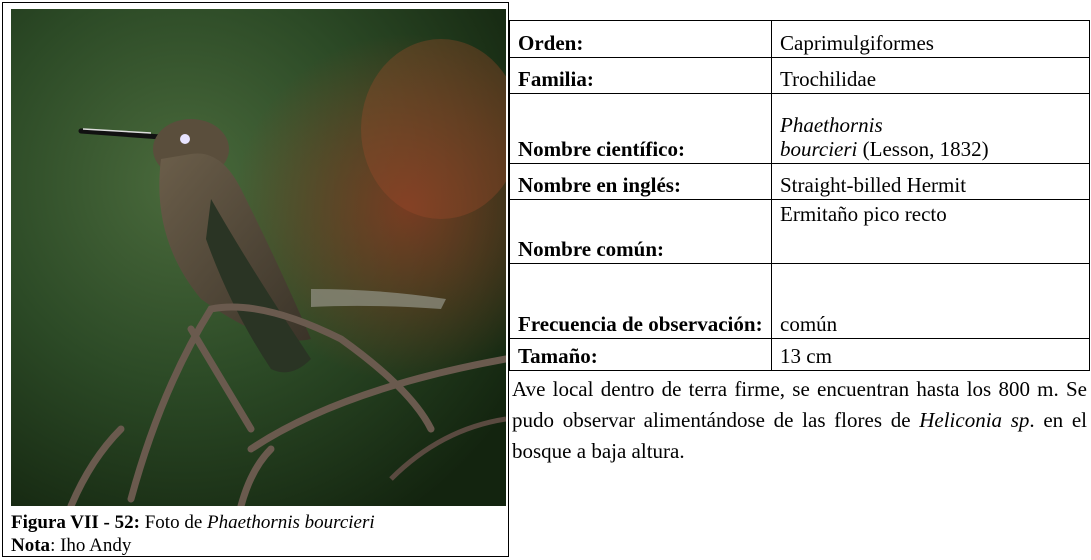 This screenshot has height=560, width=1091. I want to click on row-value: Ermitaño pico recto, so click(930, 231).